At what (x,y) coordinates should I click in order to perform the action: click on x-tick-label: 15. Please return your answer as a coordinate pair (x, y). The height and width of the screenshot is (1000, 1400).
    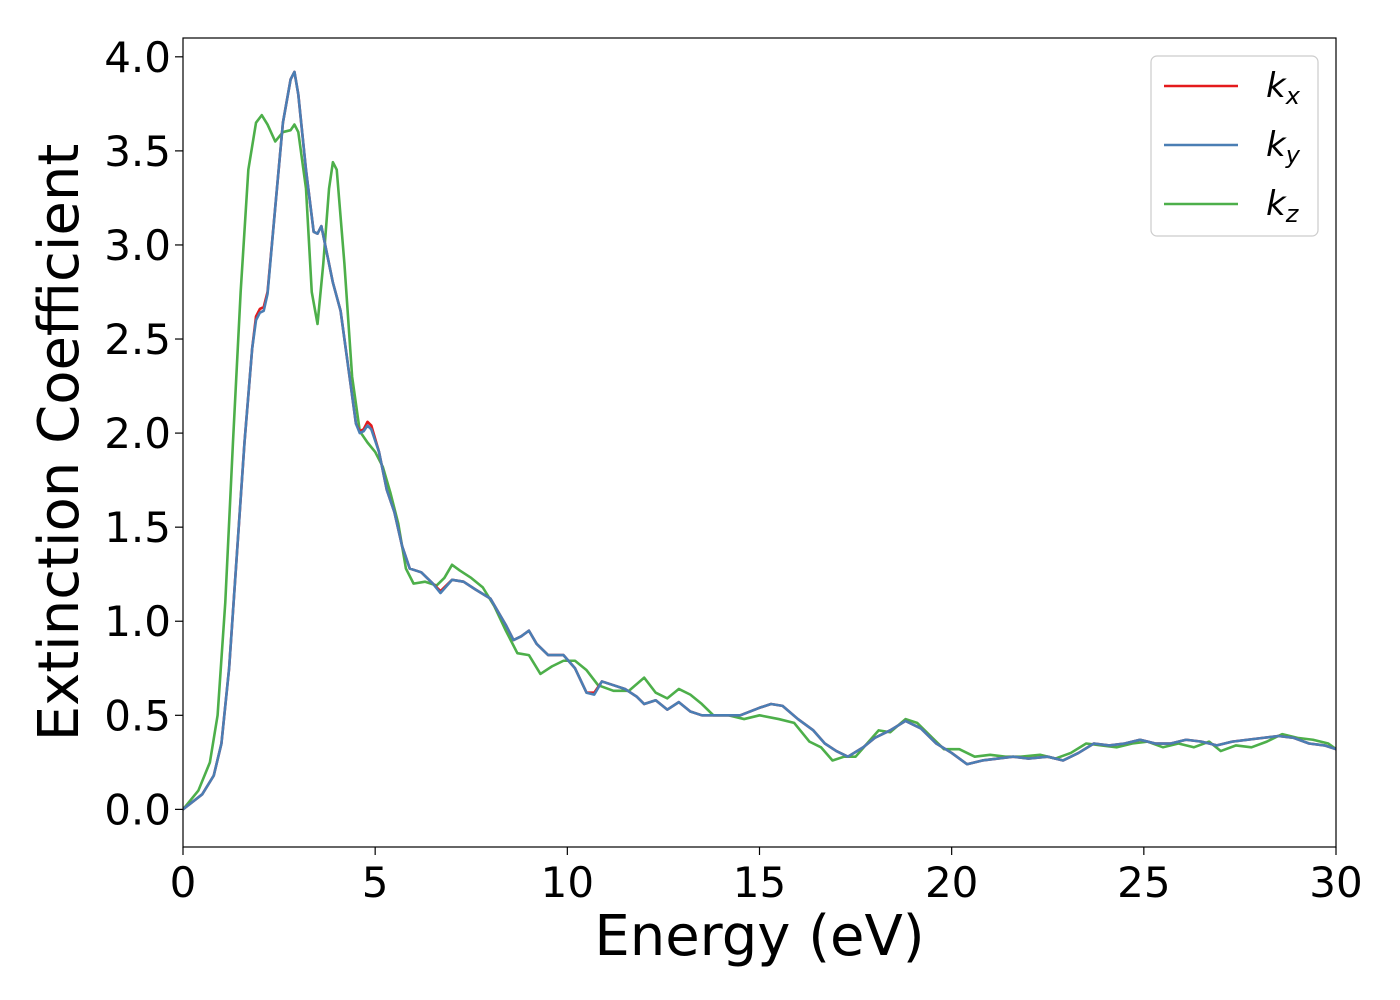
    Looking at the image, I should click on (759, 882).